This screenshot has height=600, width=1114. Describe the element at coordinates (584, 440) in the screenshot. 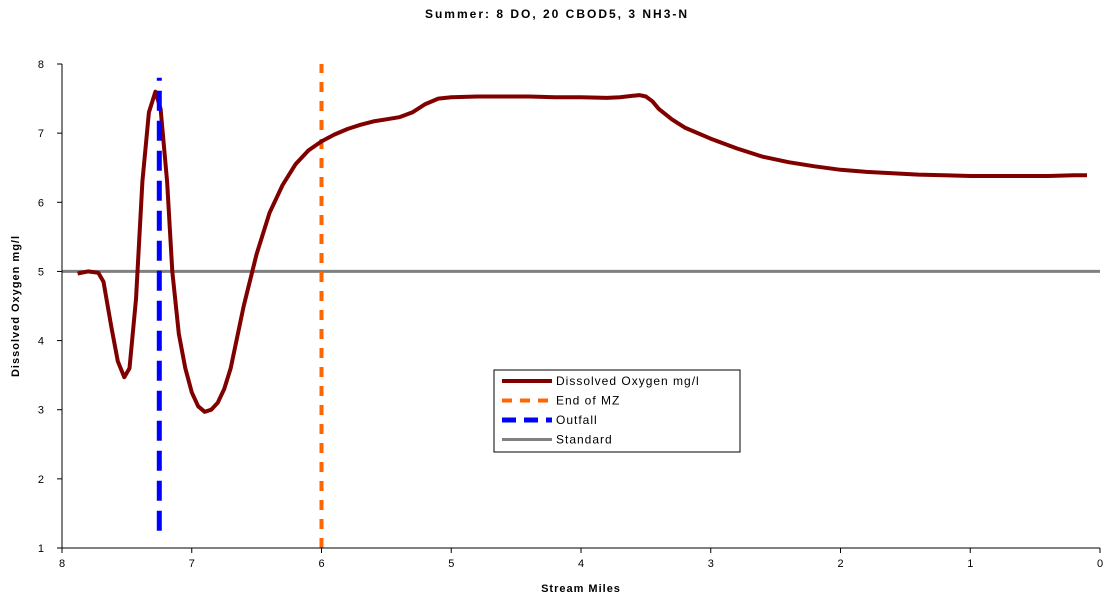

I see `legend-label: Standard` at that location.